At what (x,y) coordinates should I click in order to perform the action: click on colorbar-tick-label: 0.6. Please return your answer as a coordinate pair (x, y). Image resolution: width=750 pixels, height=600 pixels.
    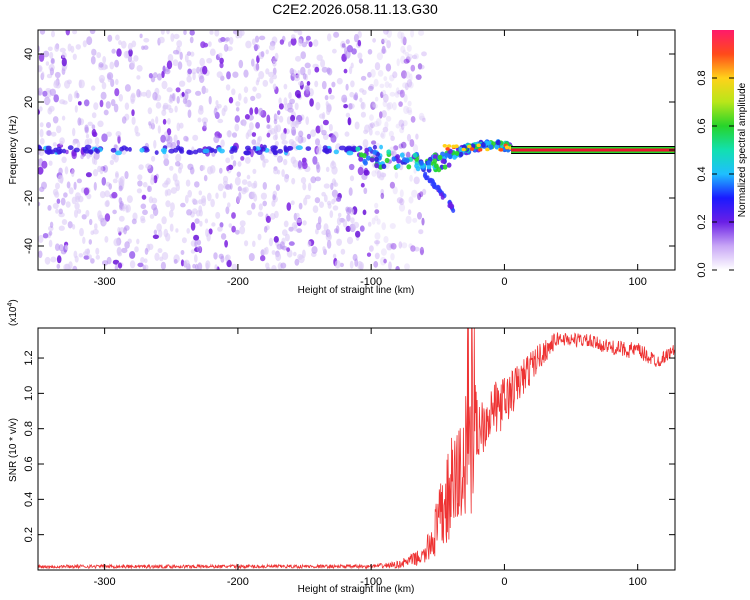
    Looking at the image, I should click on (702, 125).